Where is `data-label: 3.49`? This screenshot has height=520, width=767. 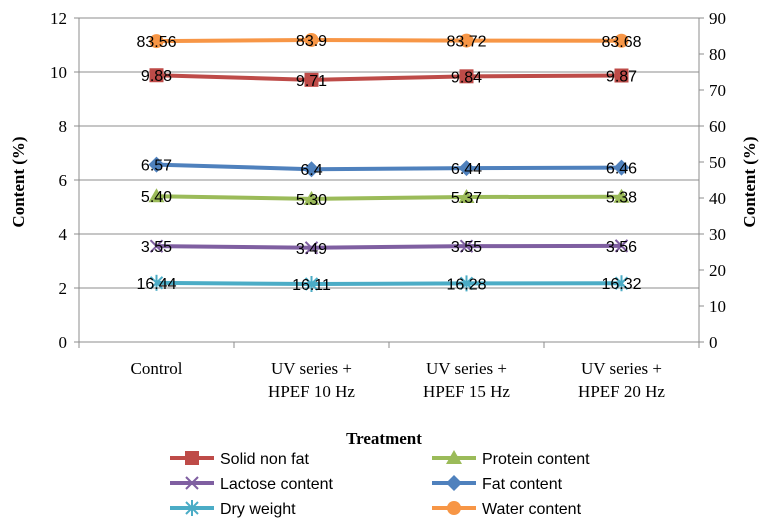
data-label: 3.49 is located at coordinates (311, 249).